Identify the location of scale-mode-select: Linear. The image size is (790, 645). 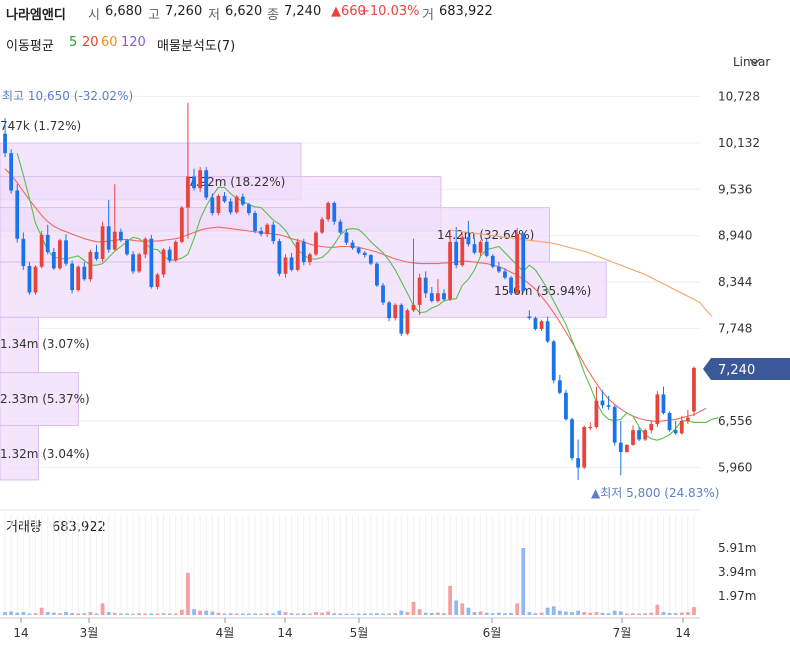
(751, 62).